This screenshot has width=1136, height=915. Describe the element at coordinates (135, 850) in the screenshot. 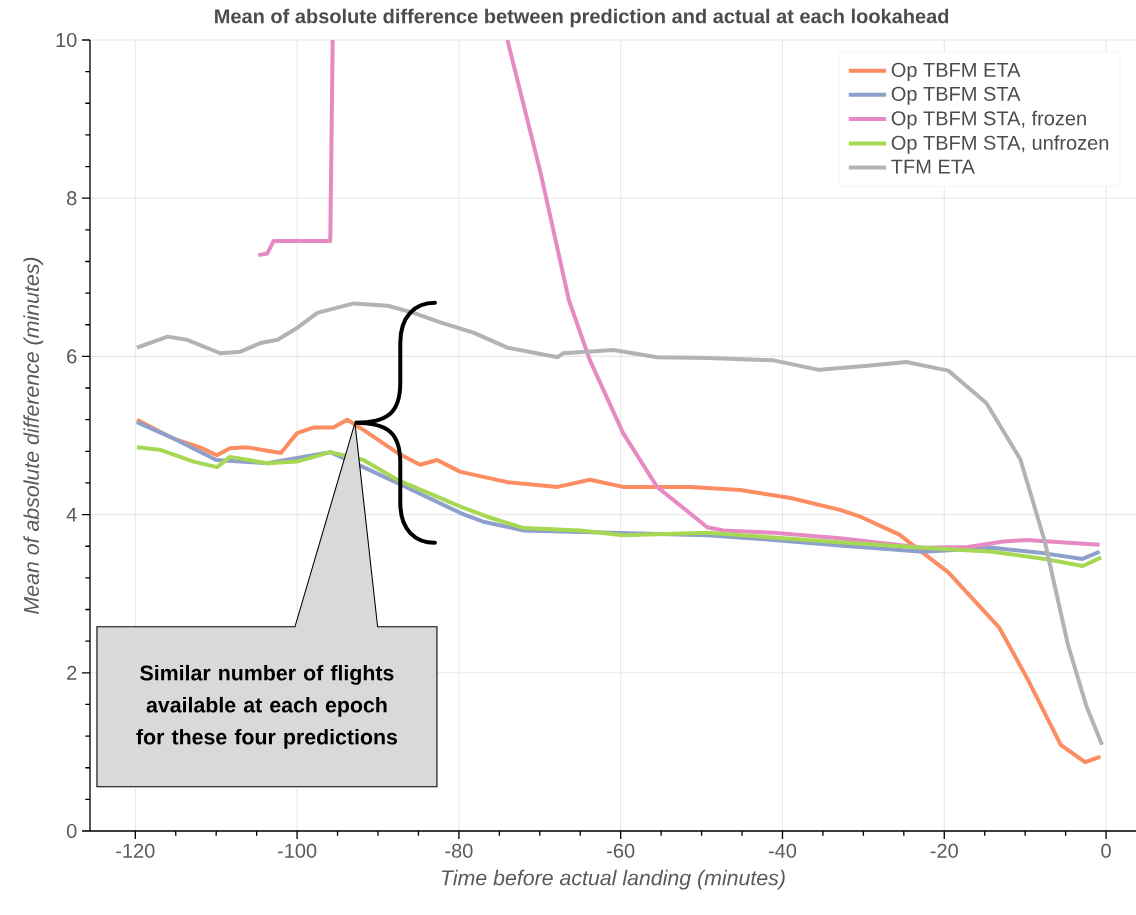

I see `x-tick-label: -120` at that location.